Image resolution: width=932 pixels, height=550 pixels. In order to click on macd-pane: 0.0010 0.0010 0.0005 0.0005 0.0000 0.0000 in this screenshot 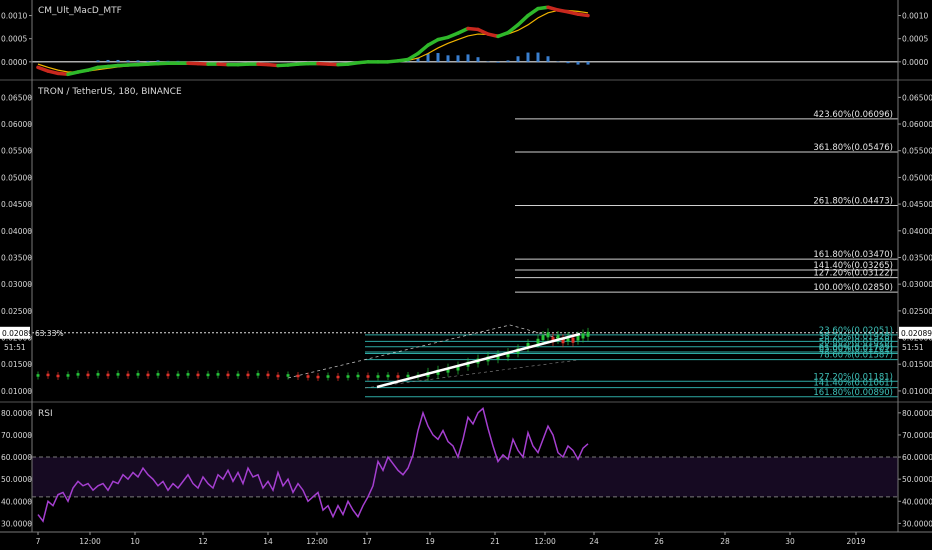, I will do `click(464, 41)`.